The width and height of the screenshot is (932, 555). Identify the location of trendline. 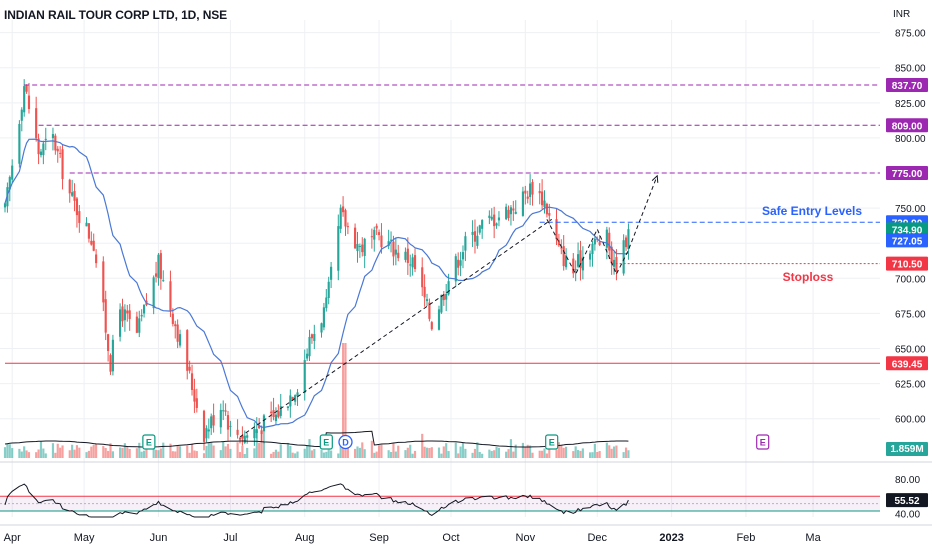
(395, 328).